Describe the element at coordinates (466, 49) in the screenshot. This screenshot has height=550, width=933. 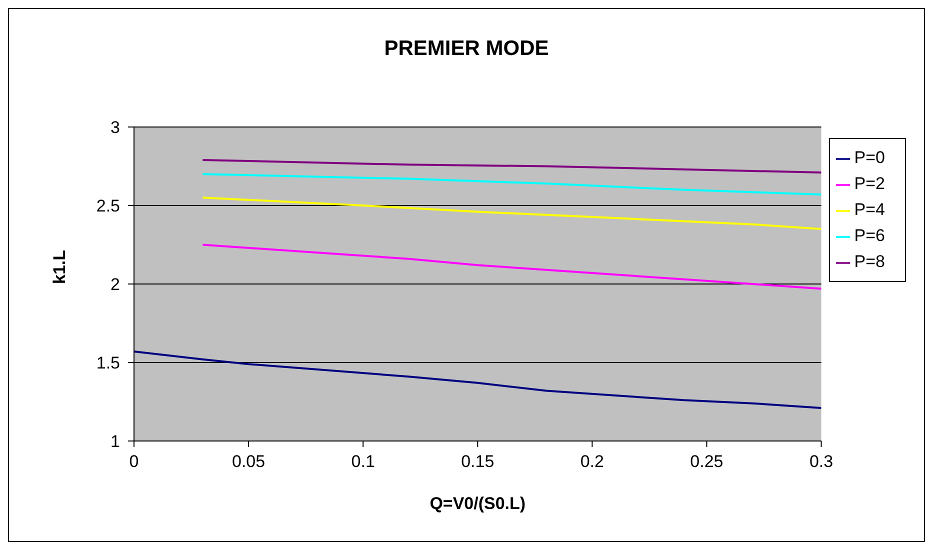
I see `chart-title: PREMIER MODE` at that location.